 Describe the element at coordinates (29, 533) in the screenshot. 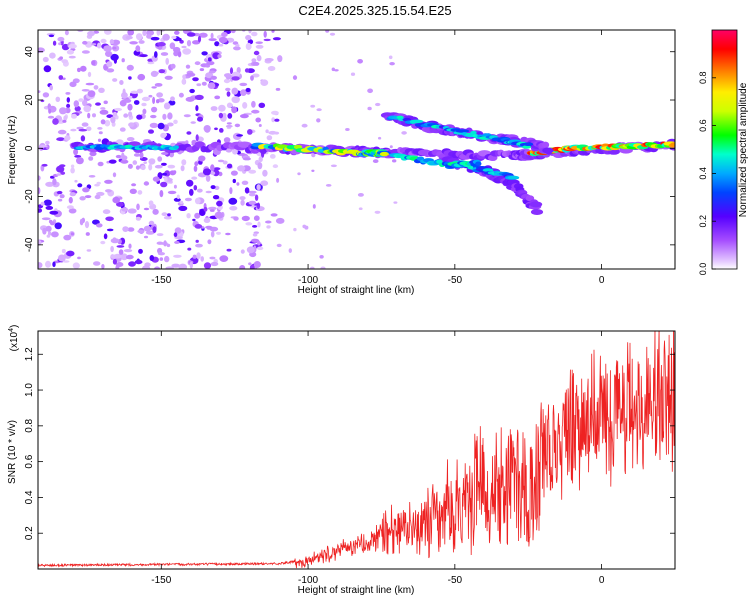

I see `y-tick-label: 0.2` at that location.